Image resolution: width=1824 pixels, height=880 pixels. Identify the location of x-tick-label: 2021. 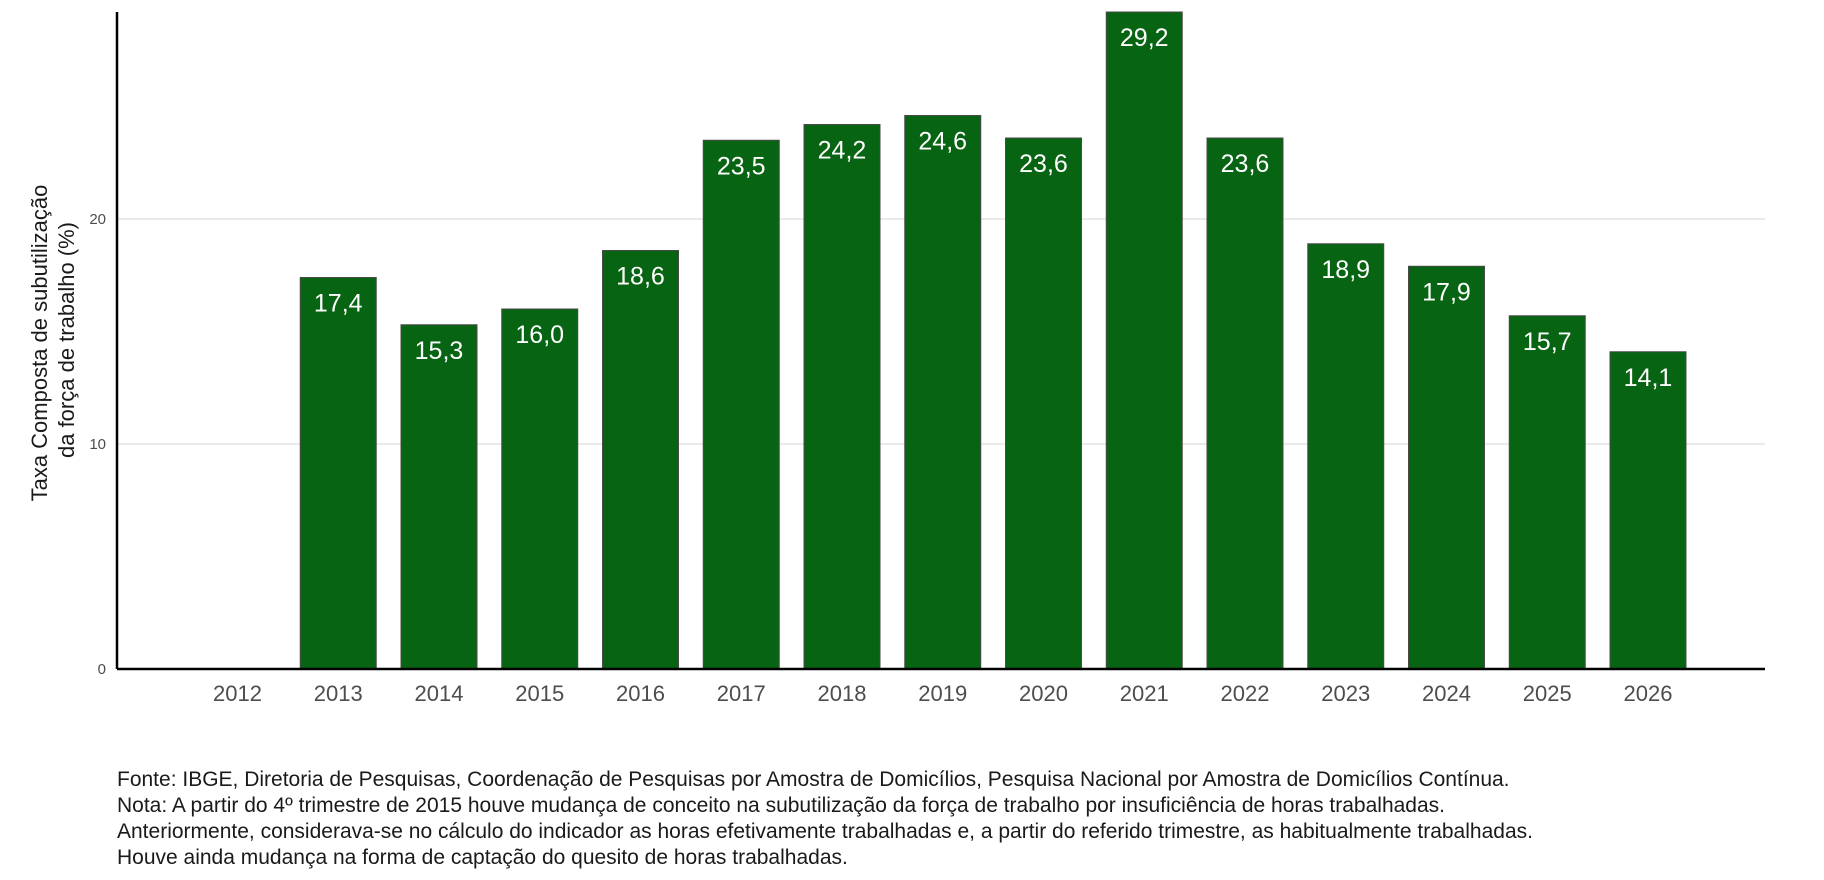
(1144, 693).